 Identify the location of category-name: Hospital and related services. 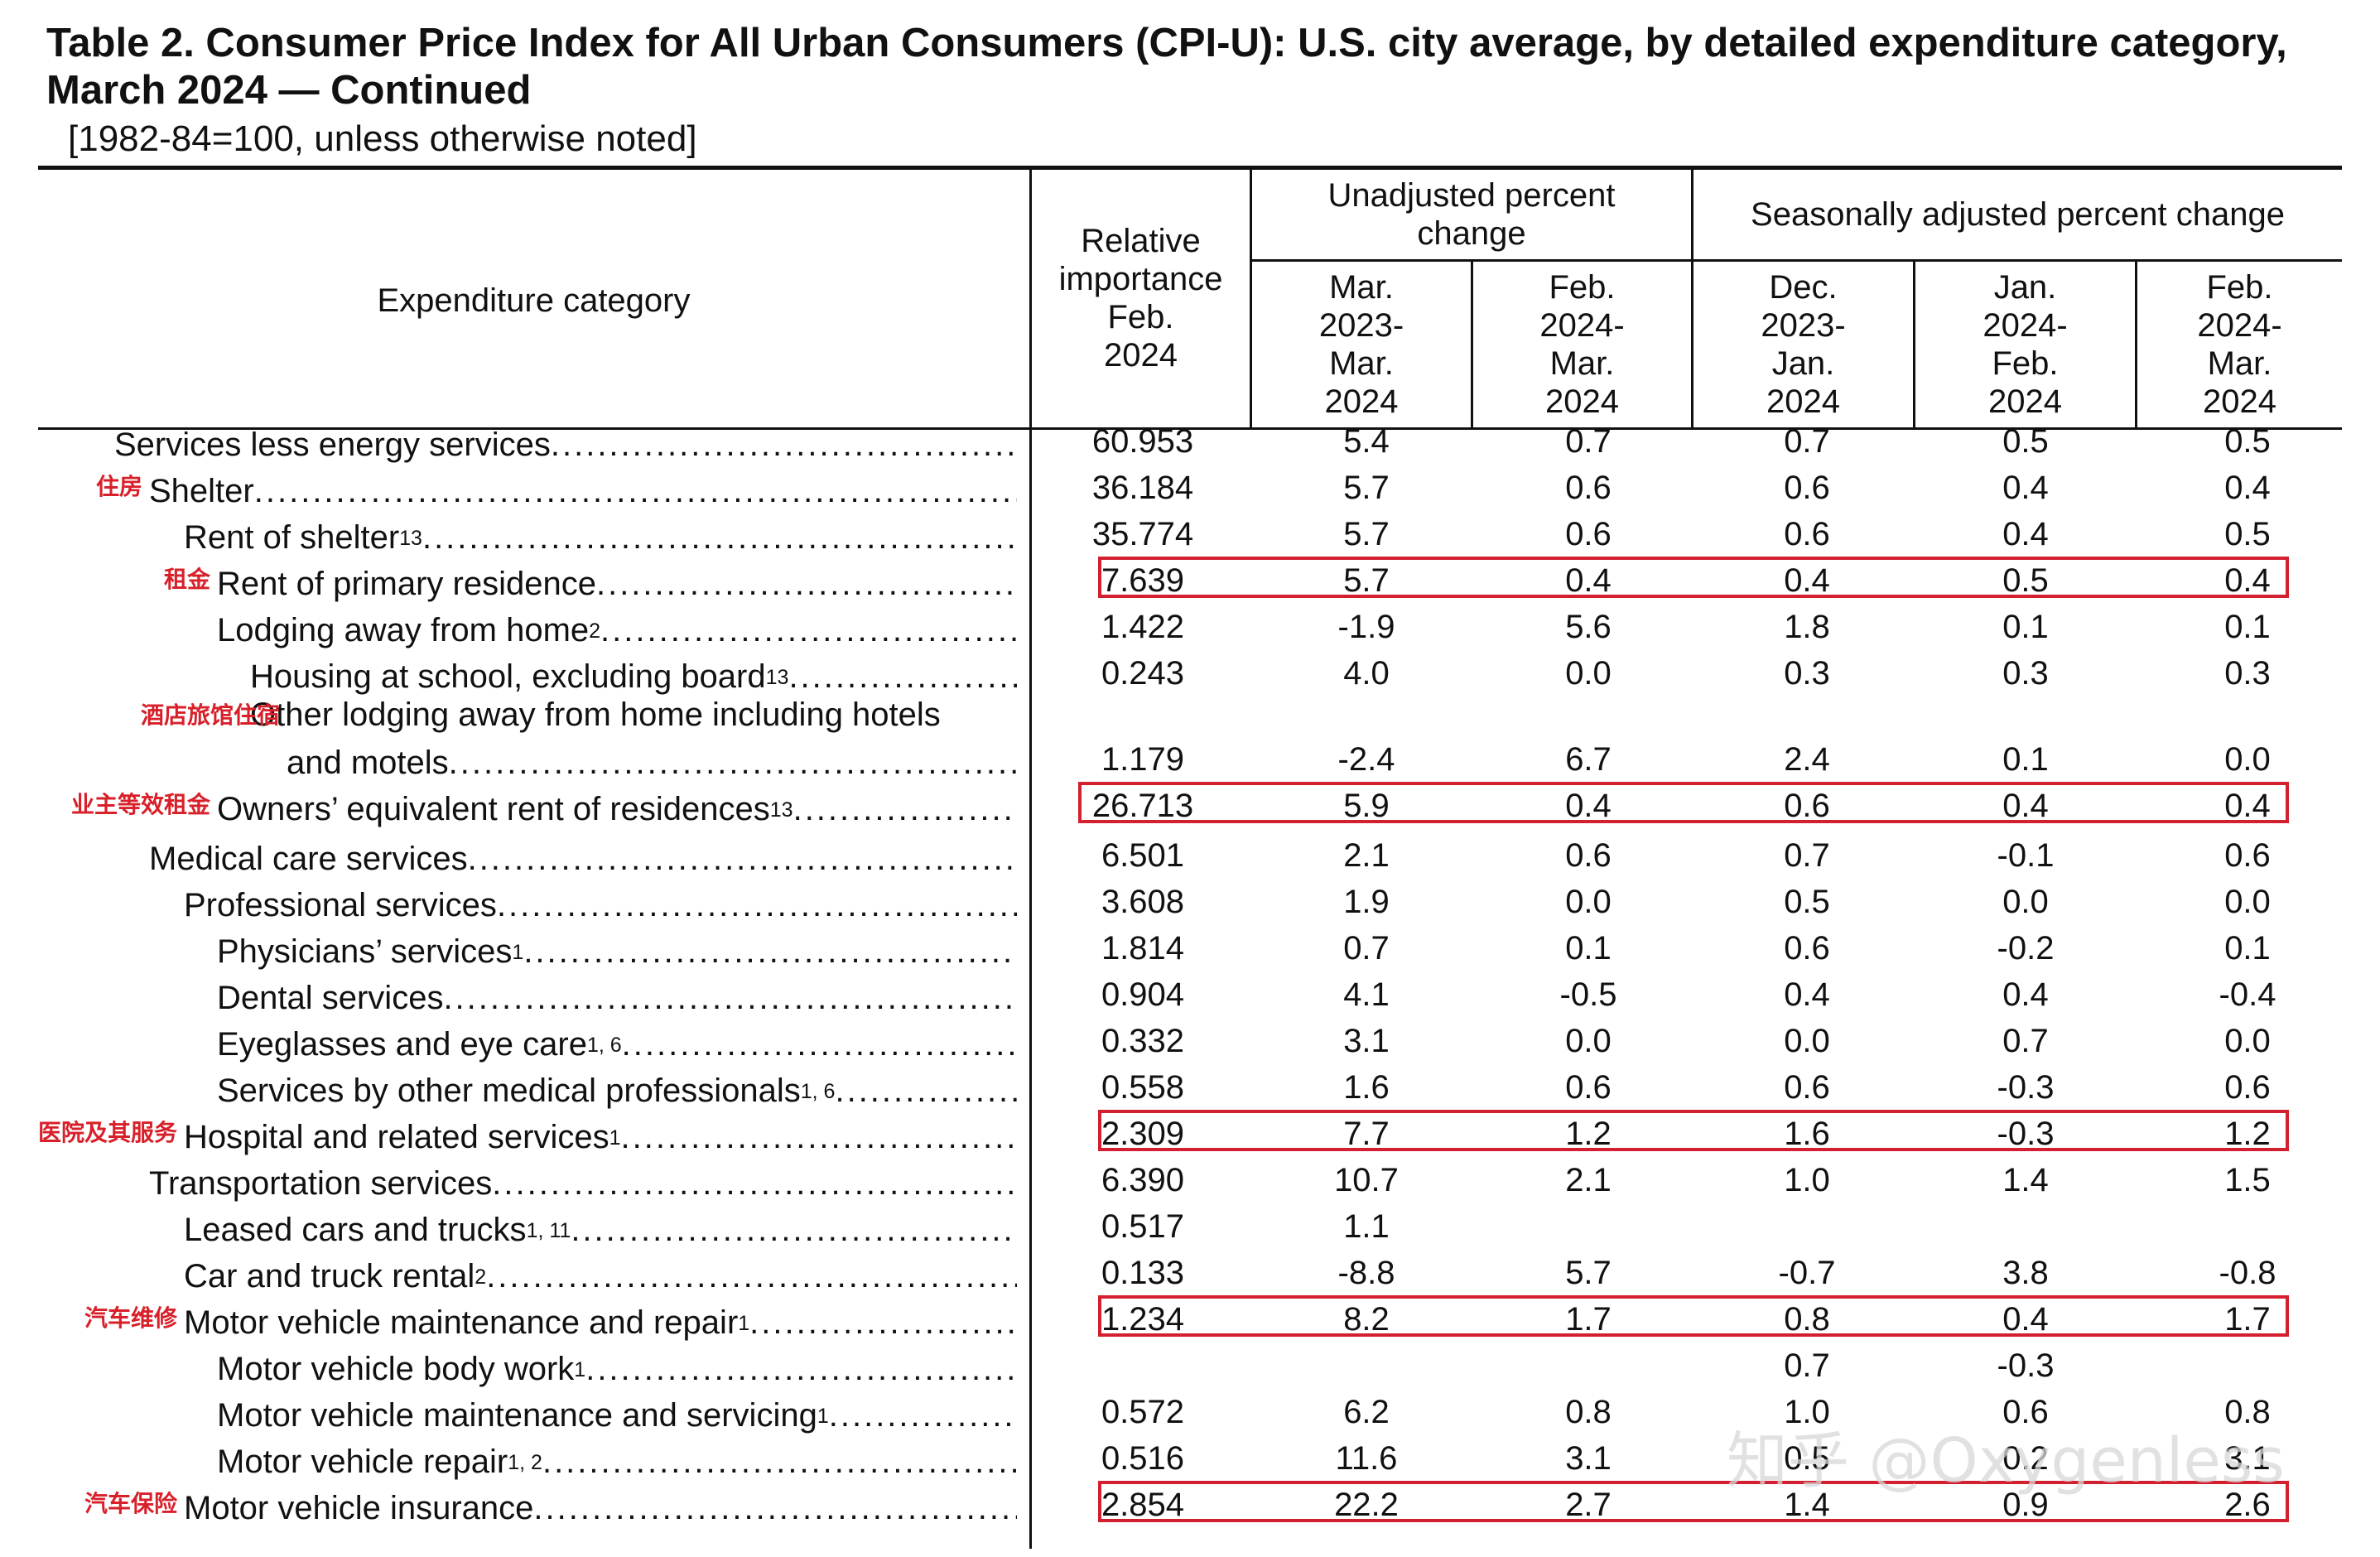
(396, 1137).